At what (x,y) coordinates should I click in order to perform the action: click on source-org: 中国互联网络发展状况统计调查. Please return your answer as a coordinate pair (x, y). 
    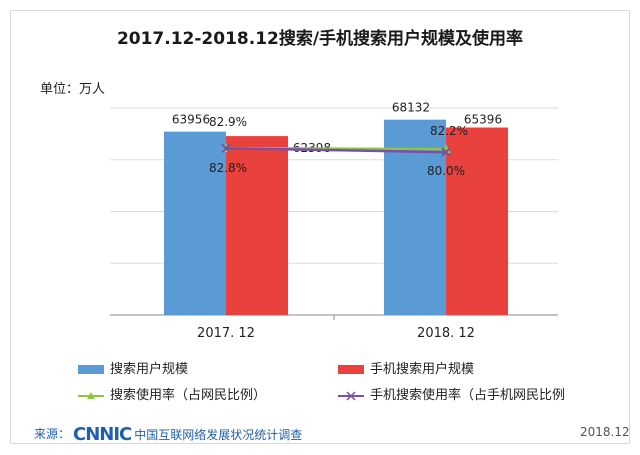
    Looking at the image, I should click on (218, 435).